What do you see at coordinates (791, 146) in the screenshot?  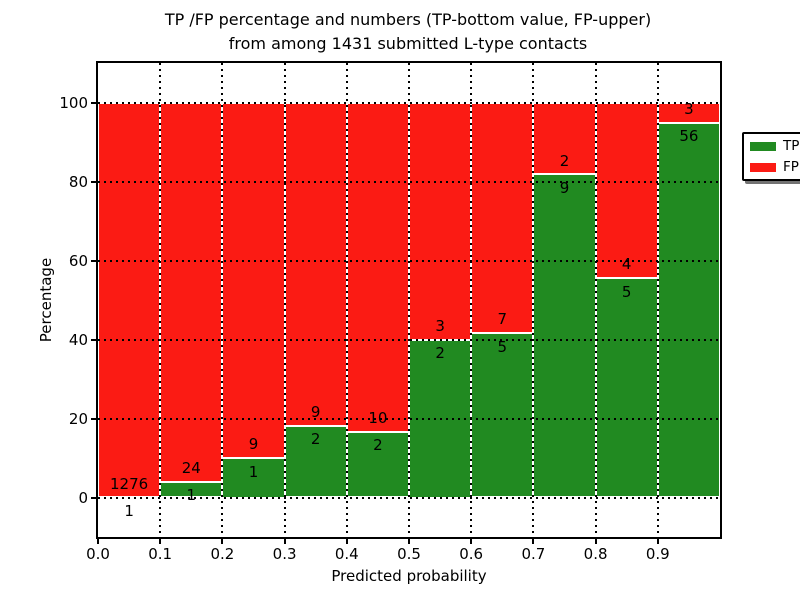 I see `legend-label-tp: TP` at bounding box center [791, 146].